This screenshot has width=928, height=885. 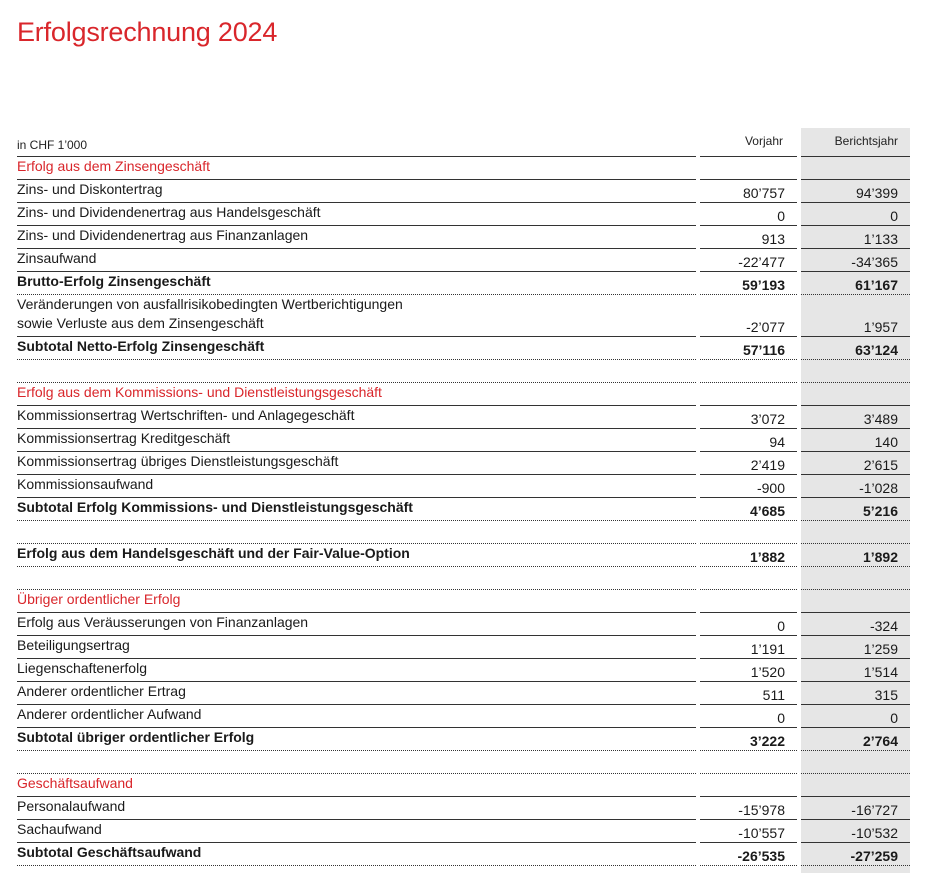 What do you see at coordinates (880, 511) in the screenshot?
I see `current-year-value: 5’216` at bounding box center [880, 511].